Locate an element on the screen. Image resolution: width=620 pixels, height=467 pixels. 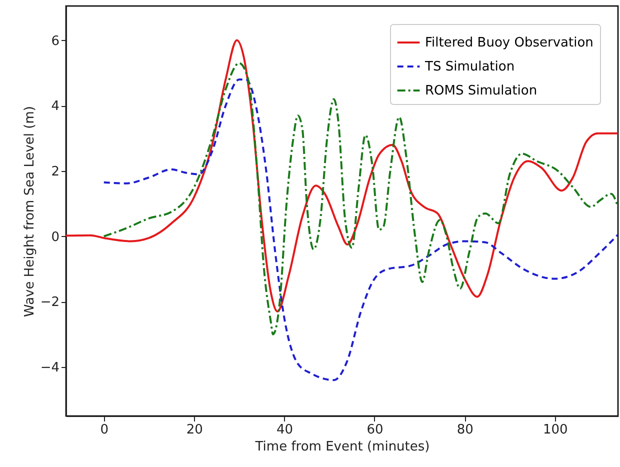
y-tick-label: −2 is located at coordinates (50, 302).